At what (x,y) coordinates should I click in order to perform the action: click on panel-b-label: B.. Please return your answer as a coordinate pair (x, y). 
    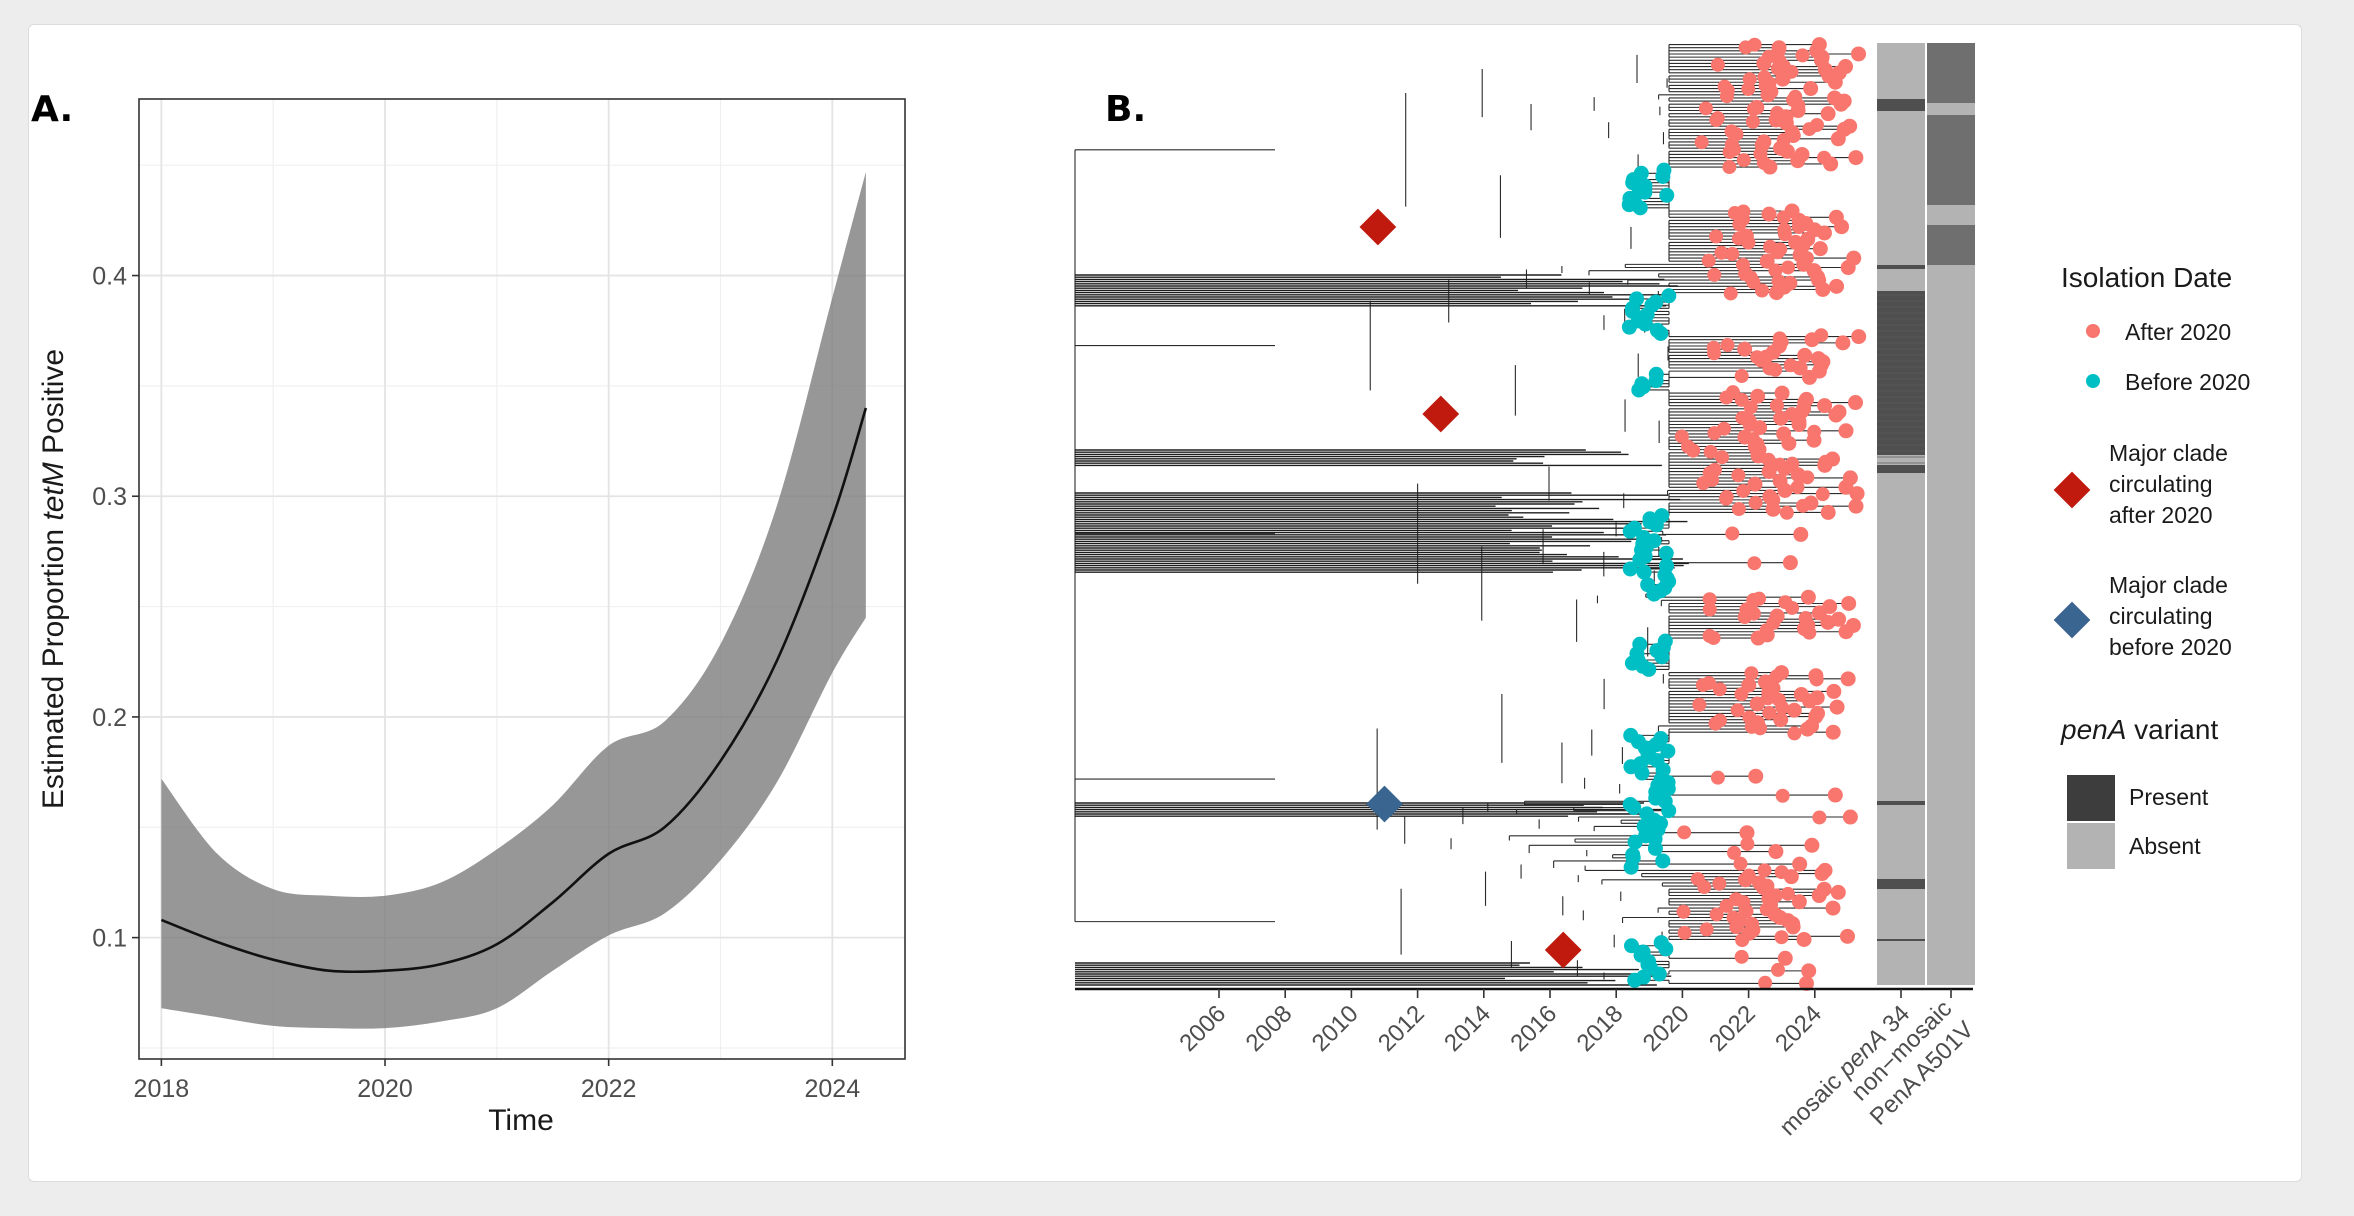
    Looking at the image, I should click on (1125, 109).